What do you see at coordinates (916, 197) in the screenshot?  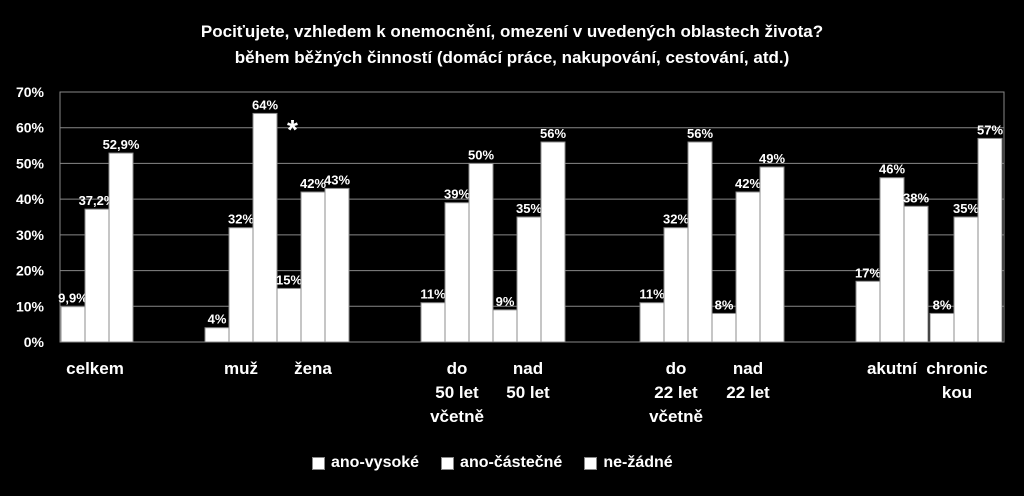 I see `data-label: 38%` at bounding box center [916, 197].